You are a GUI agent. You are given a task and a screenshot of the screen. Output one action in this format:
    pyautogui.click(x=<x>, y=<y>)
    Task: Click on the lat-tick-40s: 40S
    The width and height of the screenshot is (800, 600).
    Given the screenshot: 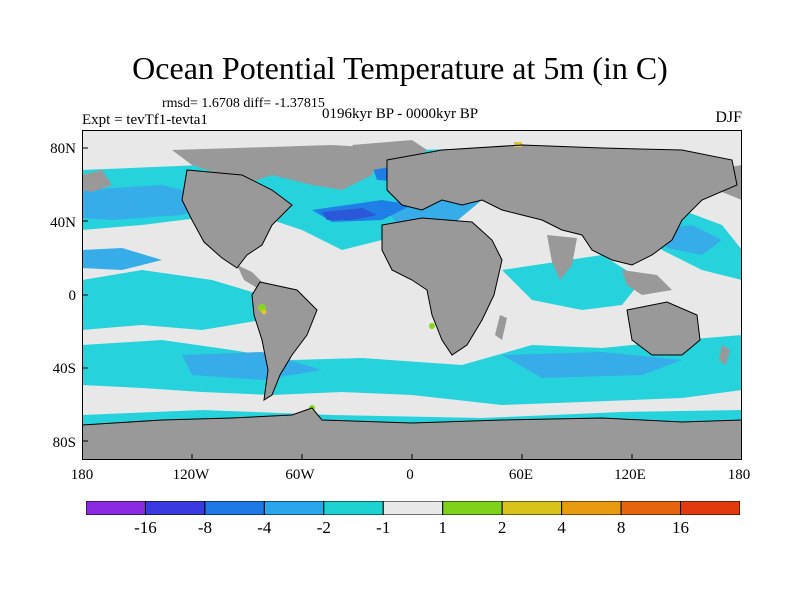 What is the action you would take?
    pyautogui.click(x=64, y=369)
    